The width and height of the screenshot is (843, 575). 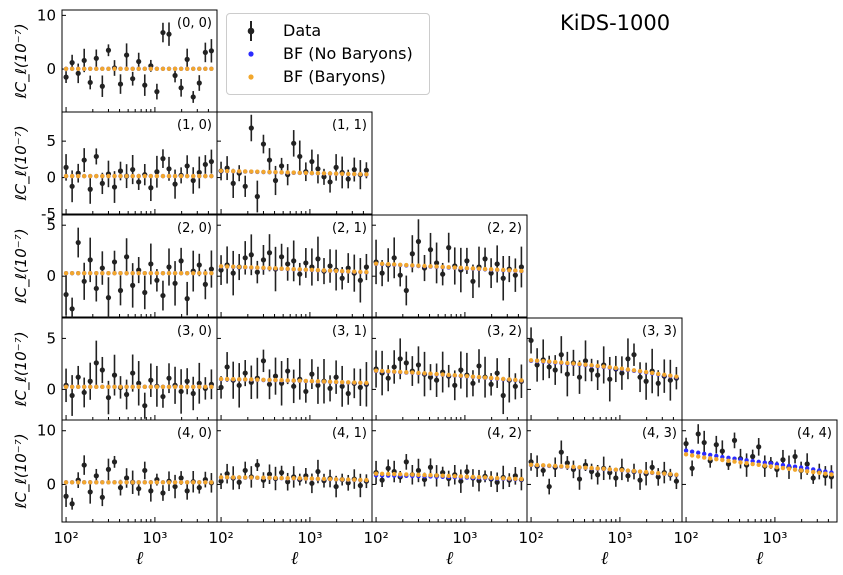 I want to click on y-tick-label: -5, so click(x=48, y=214).